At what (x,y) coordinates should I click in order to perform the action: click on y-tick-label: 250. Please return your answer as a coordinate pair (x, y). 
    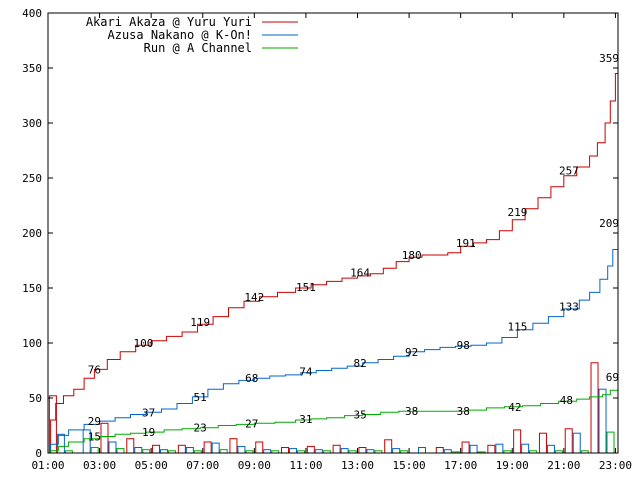
    Looking at the image, I should click on (32, 178).